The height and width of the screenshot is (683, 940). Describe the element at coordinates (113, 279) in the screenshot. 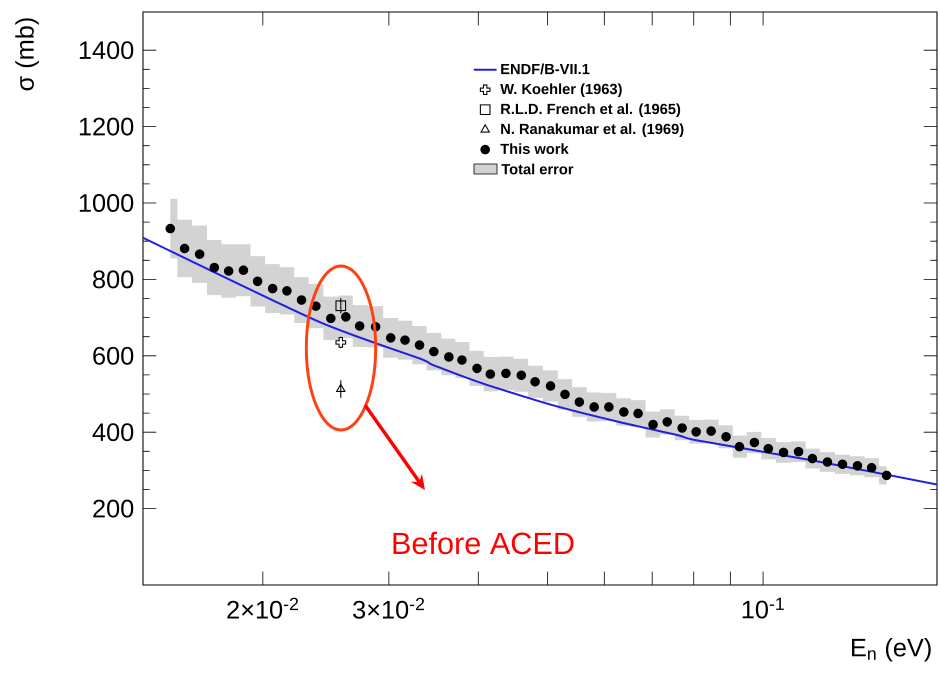

I see `y-tick-label: 800` at that location.